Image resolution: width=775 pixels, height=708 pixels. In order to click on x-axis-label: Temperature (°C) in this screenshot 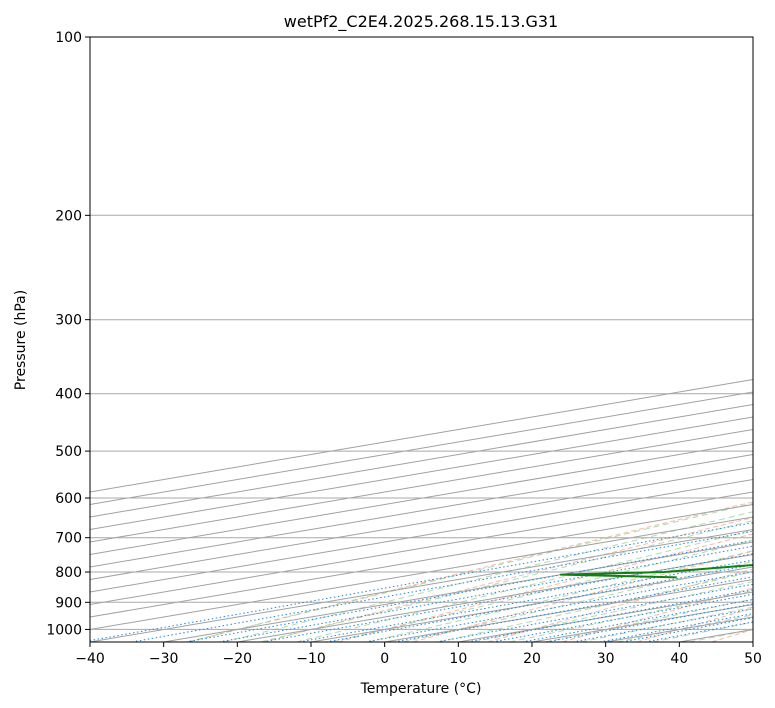, I will do `click(421, 689)`.